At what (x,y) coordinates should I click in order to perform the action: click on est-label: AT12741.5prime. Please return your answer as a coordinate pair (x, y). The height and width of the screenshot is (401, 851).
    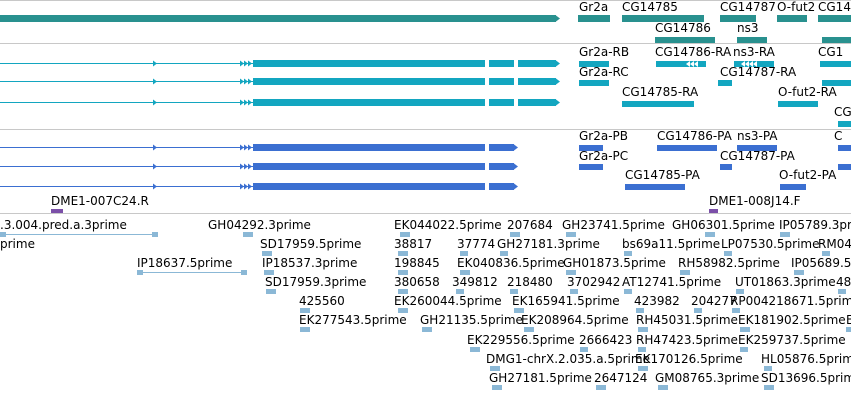
    Looking at the image, I should click on (671, 282).